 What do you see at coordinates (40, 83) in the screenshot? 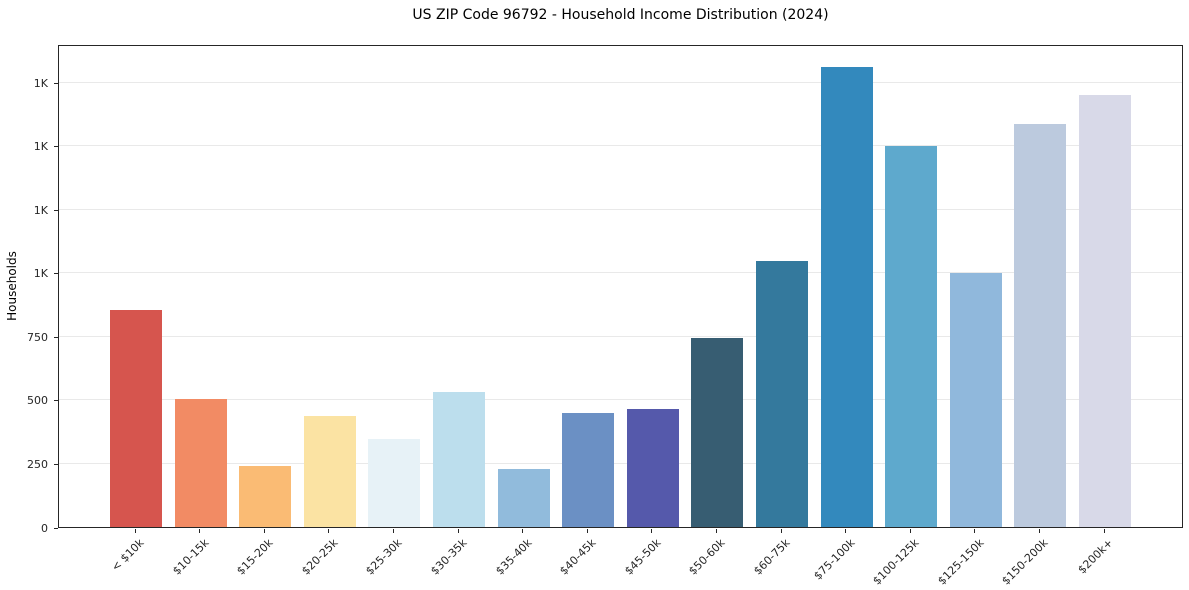
I see `y-tick-label-1750: 1K` at bounding box center [40, 83].